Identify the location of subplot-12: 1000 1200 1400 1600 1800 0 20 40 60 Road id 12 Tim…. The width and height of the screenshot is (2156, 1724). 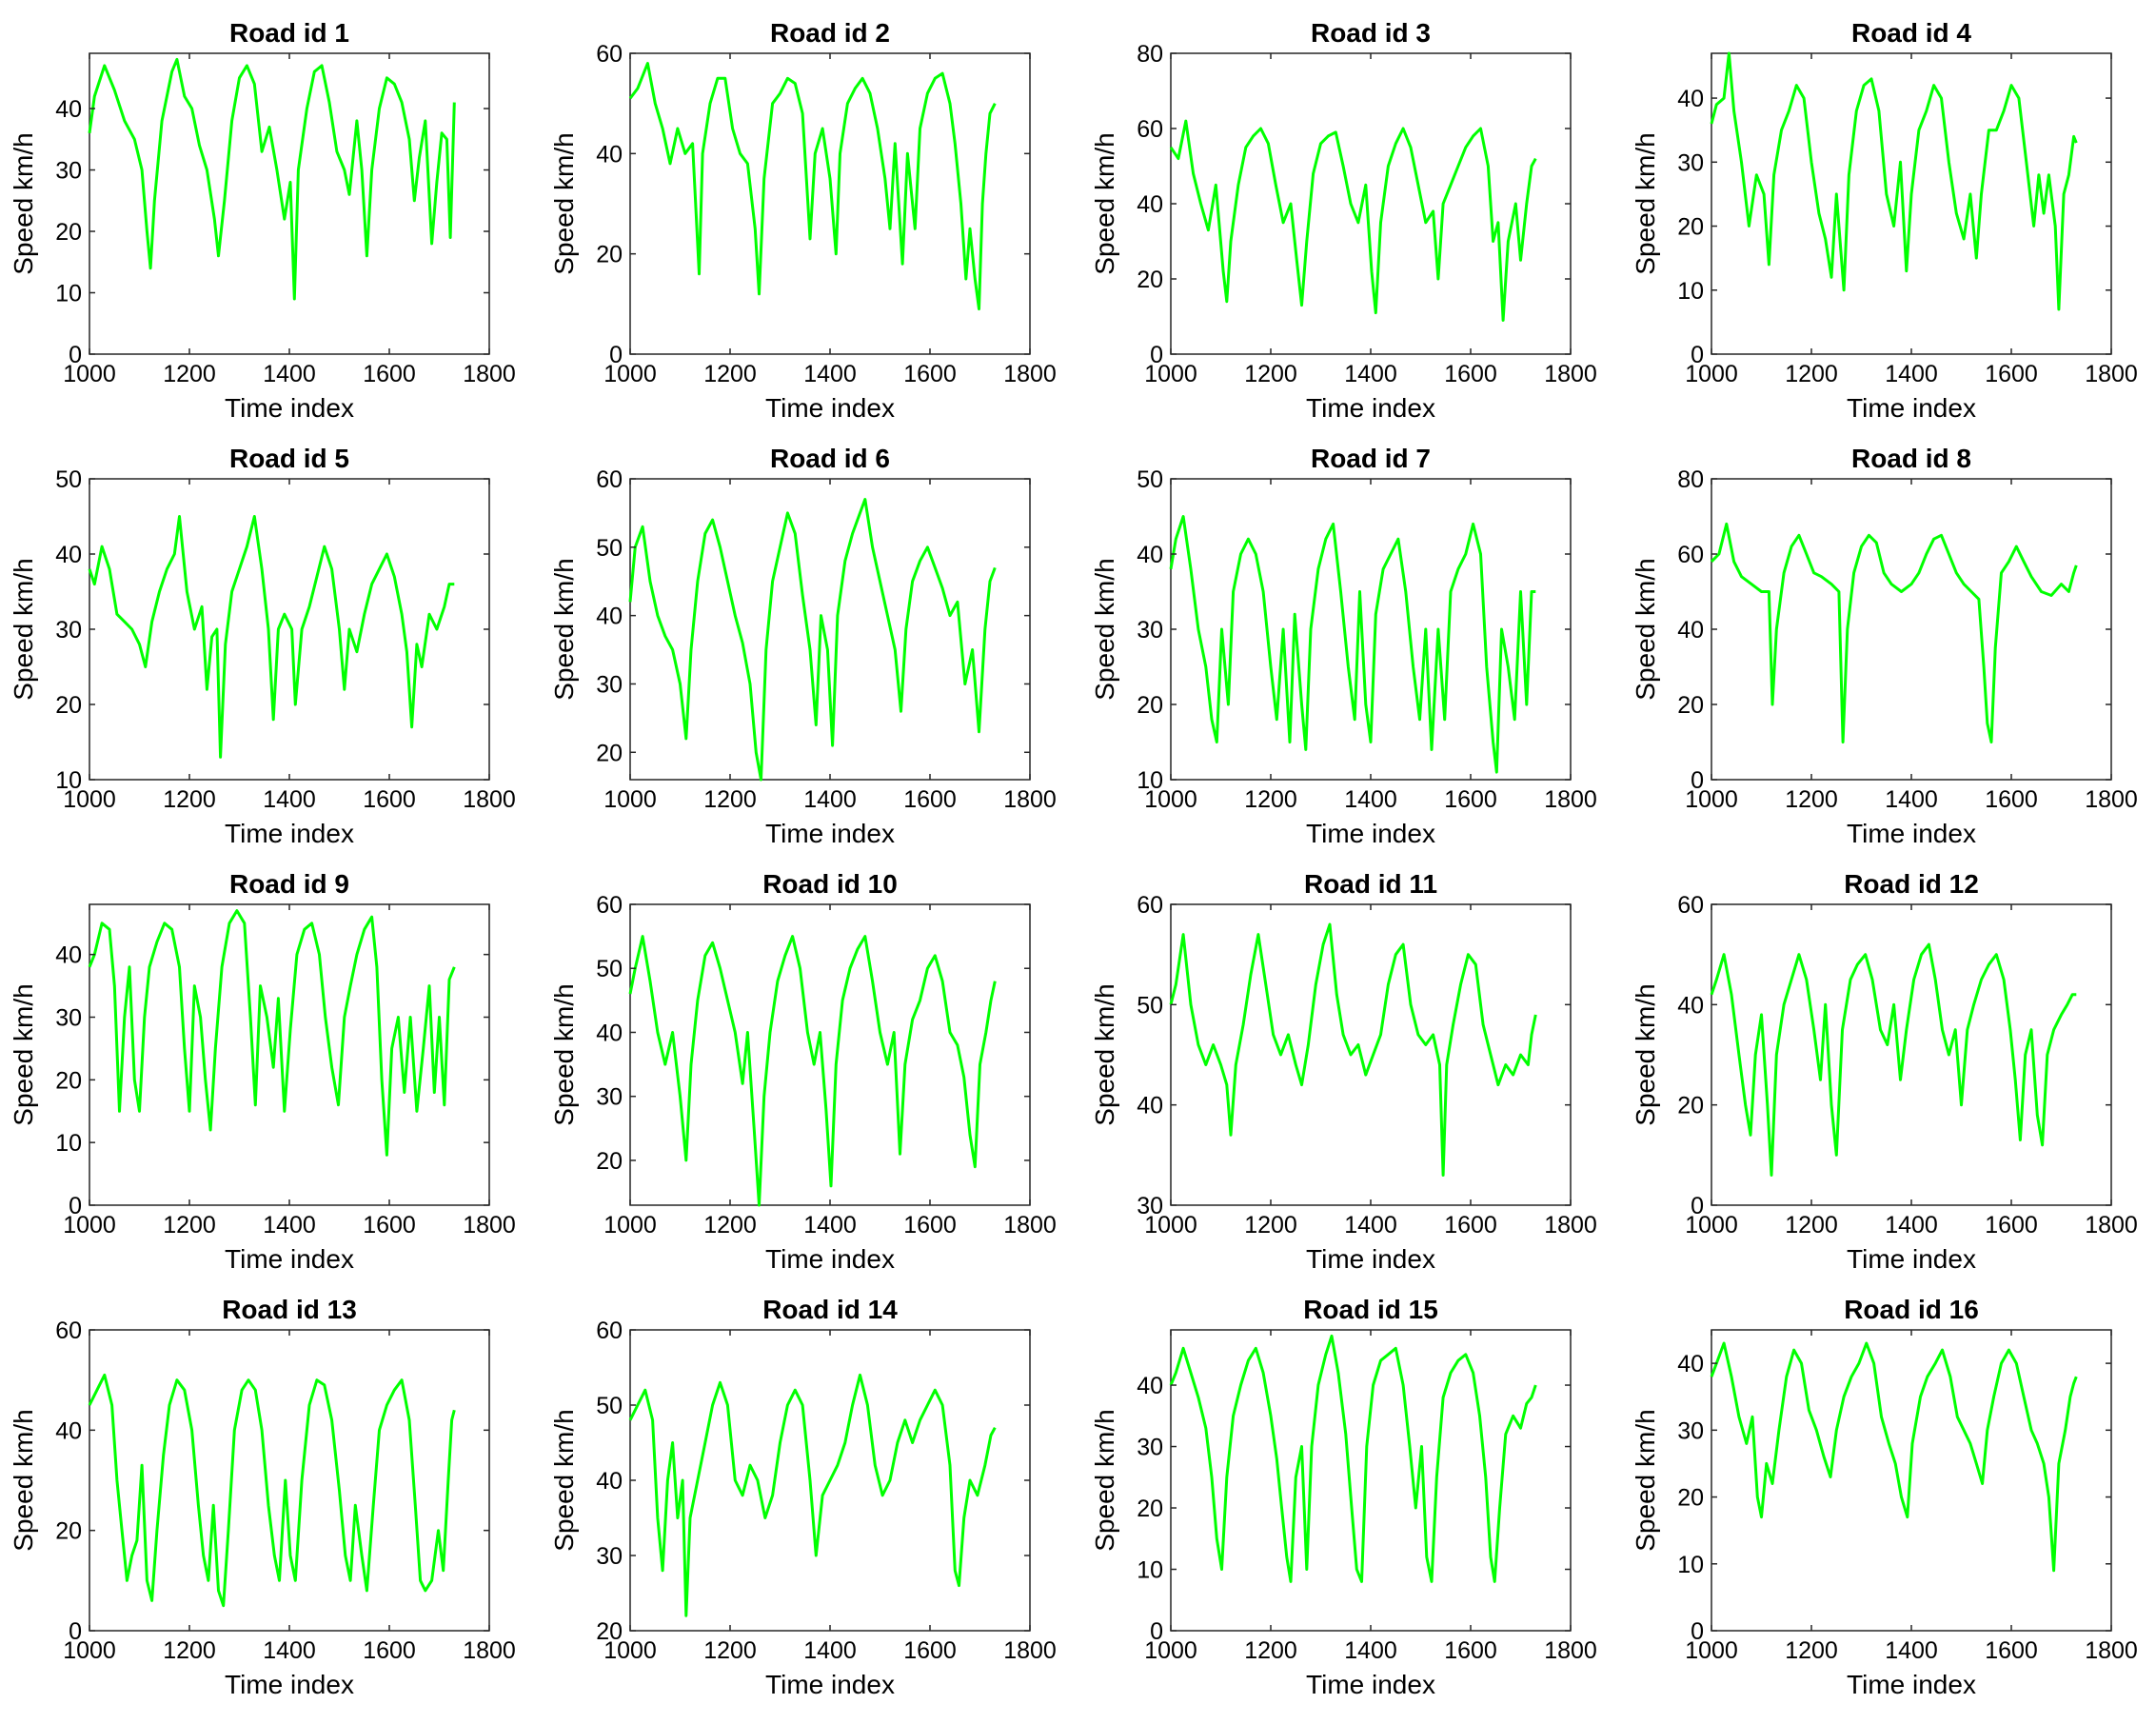
(1884, 1071).